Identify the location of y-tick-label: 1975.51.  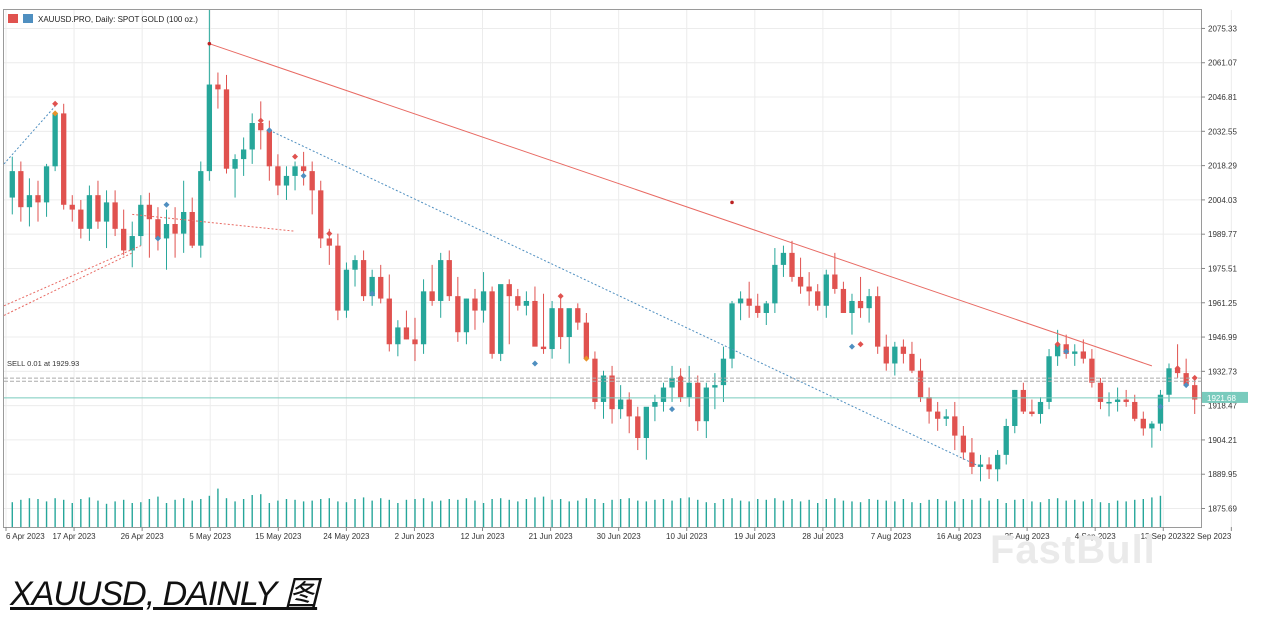
(1222, 268).